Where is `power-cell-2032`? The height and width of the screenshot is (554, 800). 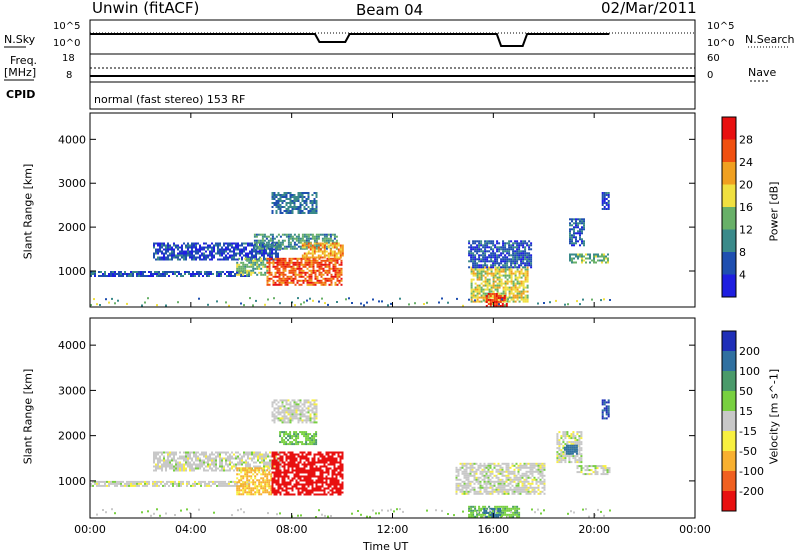 power-cell-2032 is located at coordinates (504, 296).